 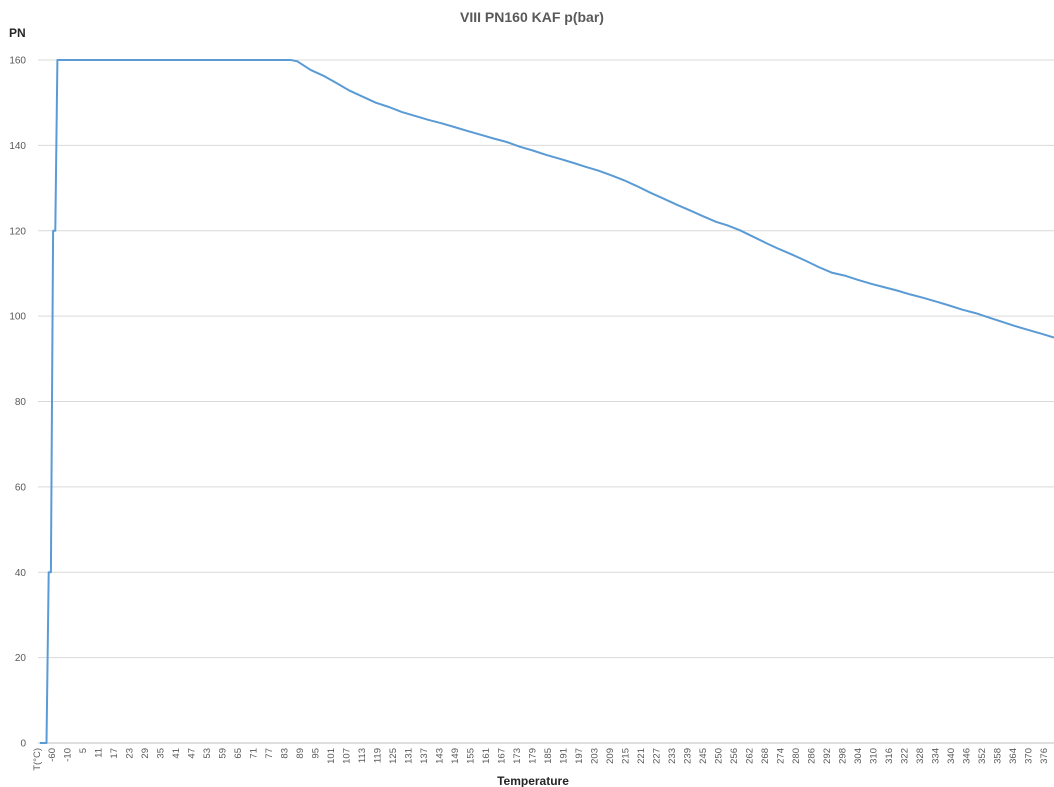 What do you see at coordinates (517, 756) in the screenshot?
I see `x-tick-label: 173` at bounding box center [517, 756].